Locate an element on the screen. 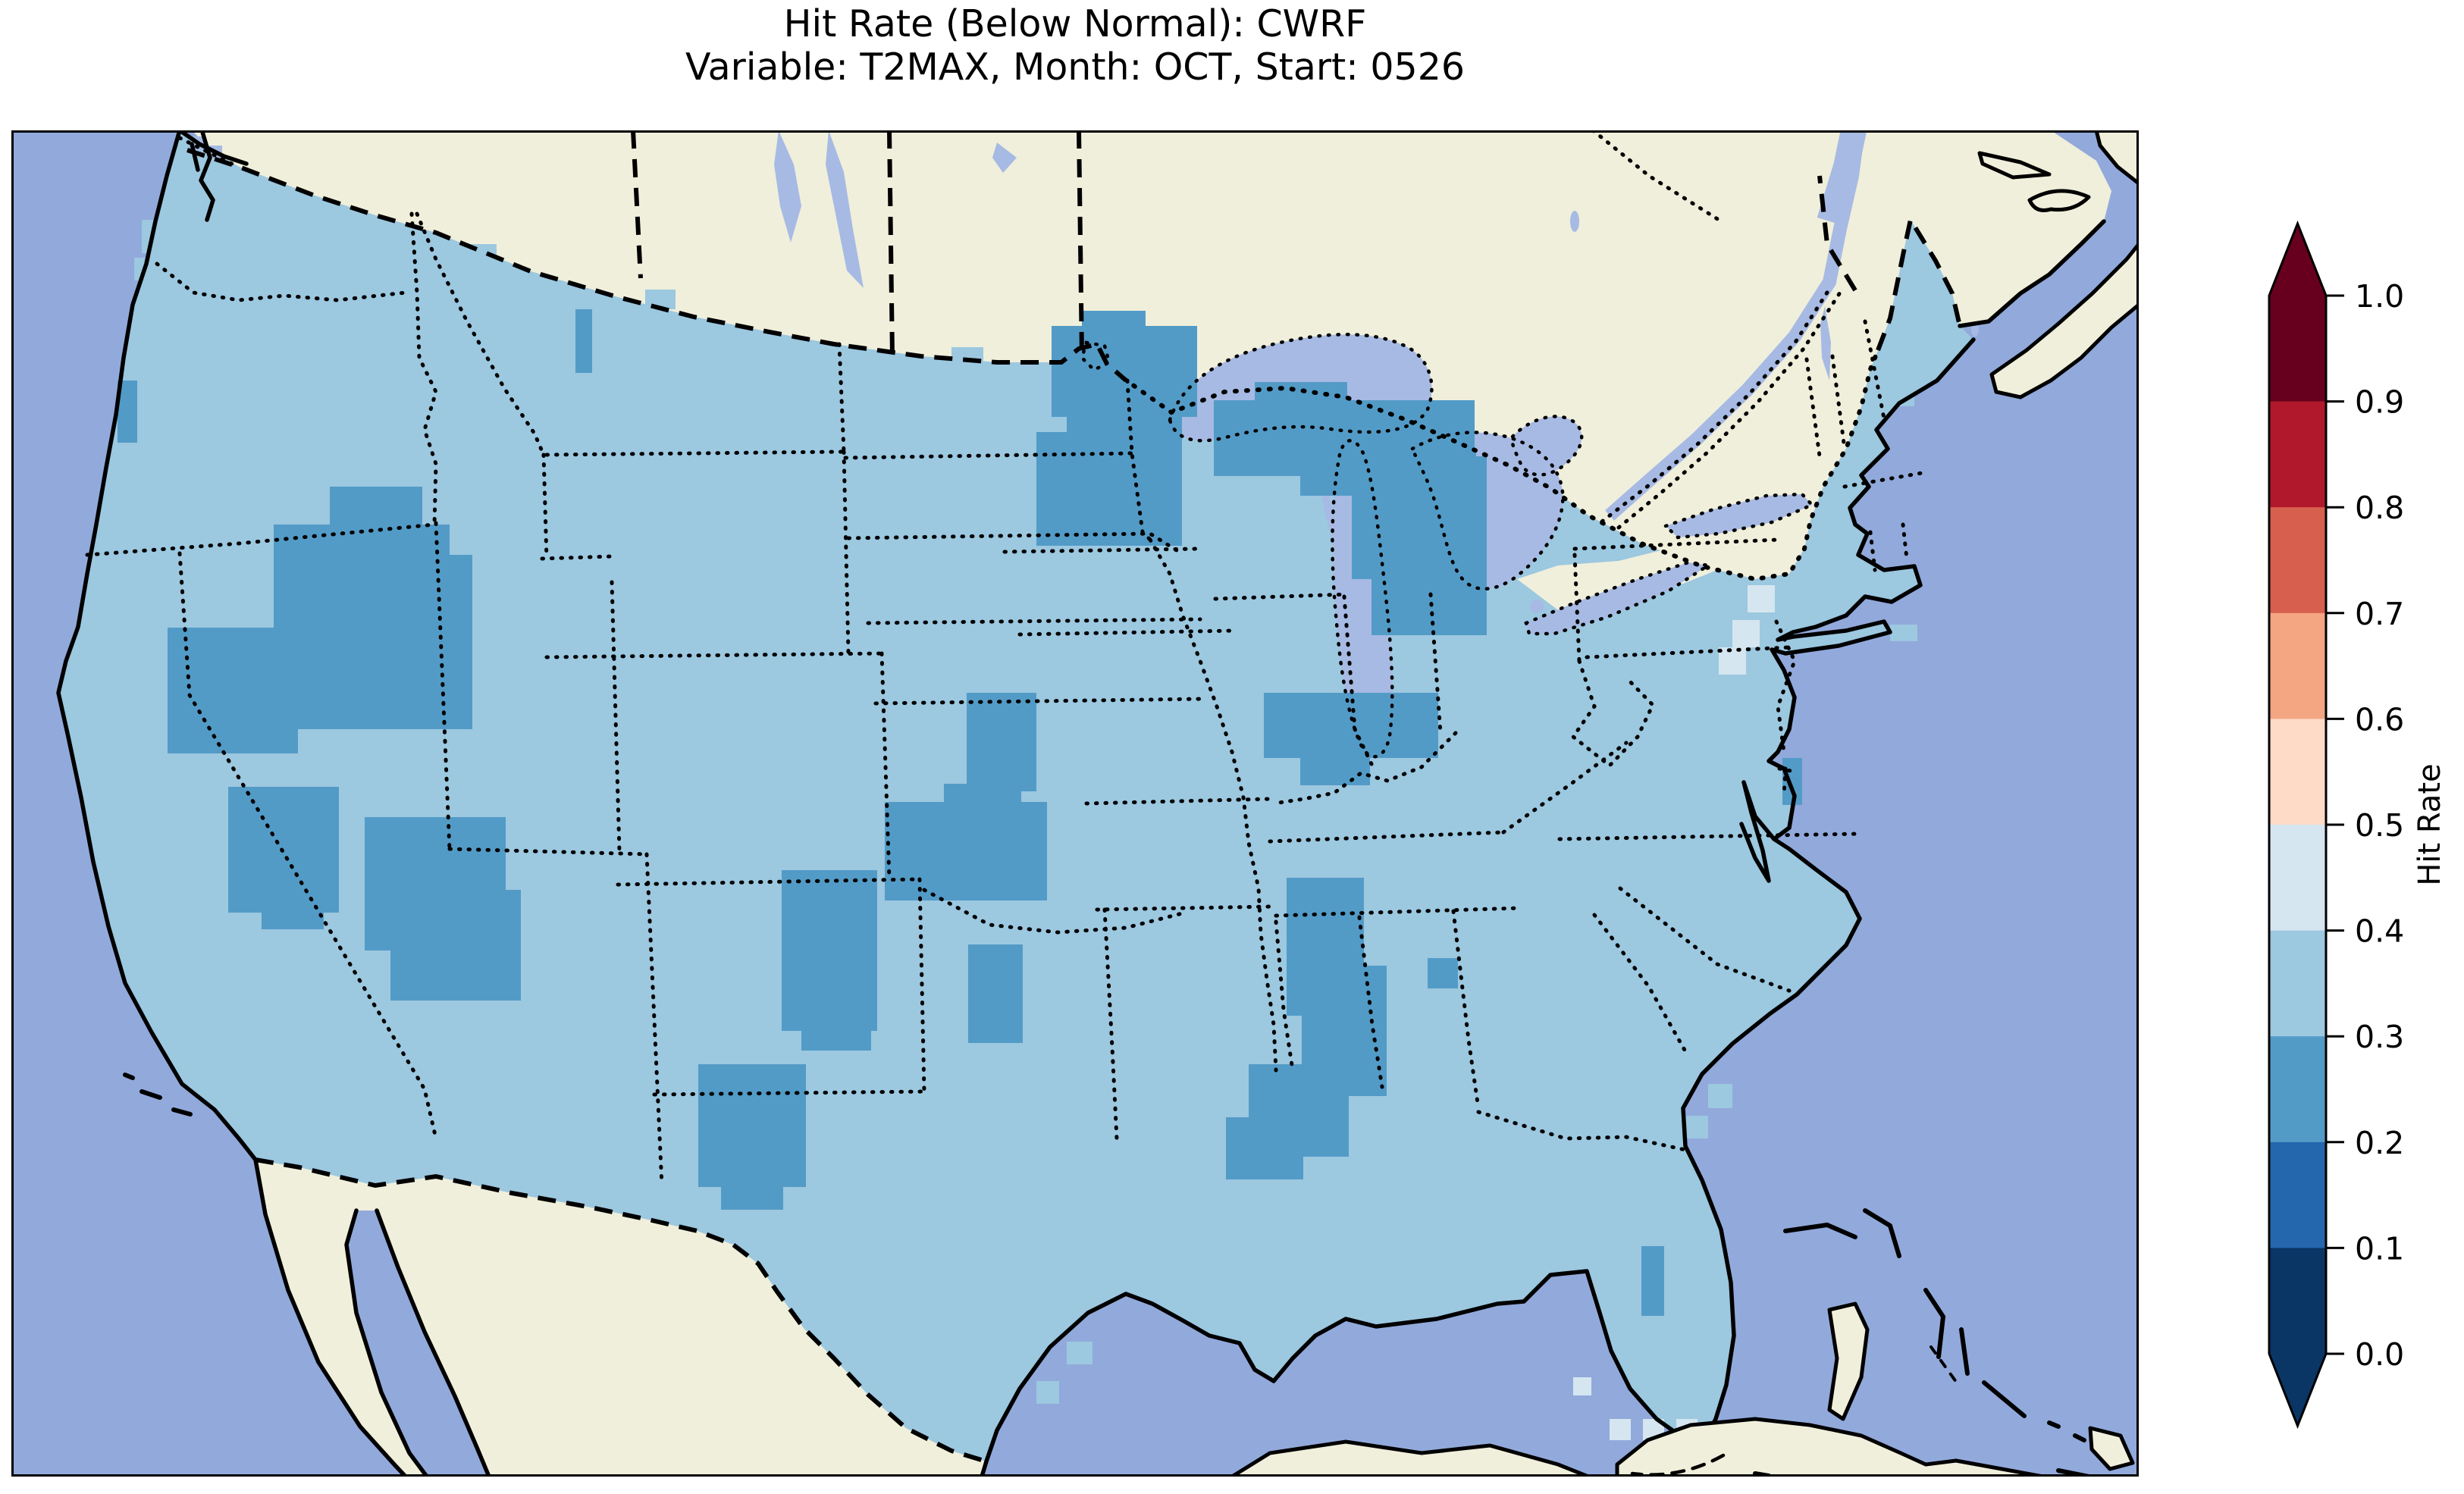 This screenshot has height=1494, width=2464. eleuthera is located at coordinates (1935, 1323).